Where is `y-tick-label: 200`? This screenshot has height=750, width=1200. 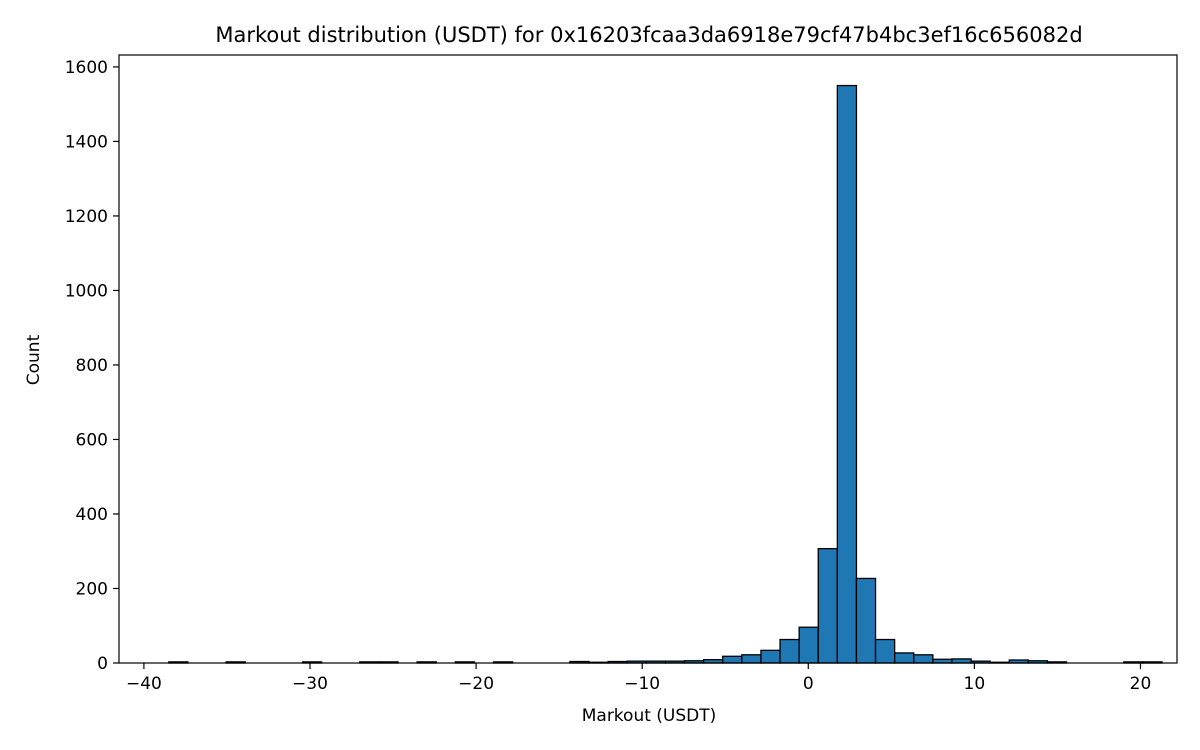
y-tick-label: 200 is located at coordinates (92, 589).